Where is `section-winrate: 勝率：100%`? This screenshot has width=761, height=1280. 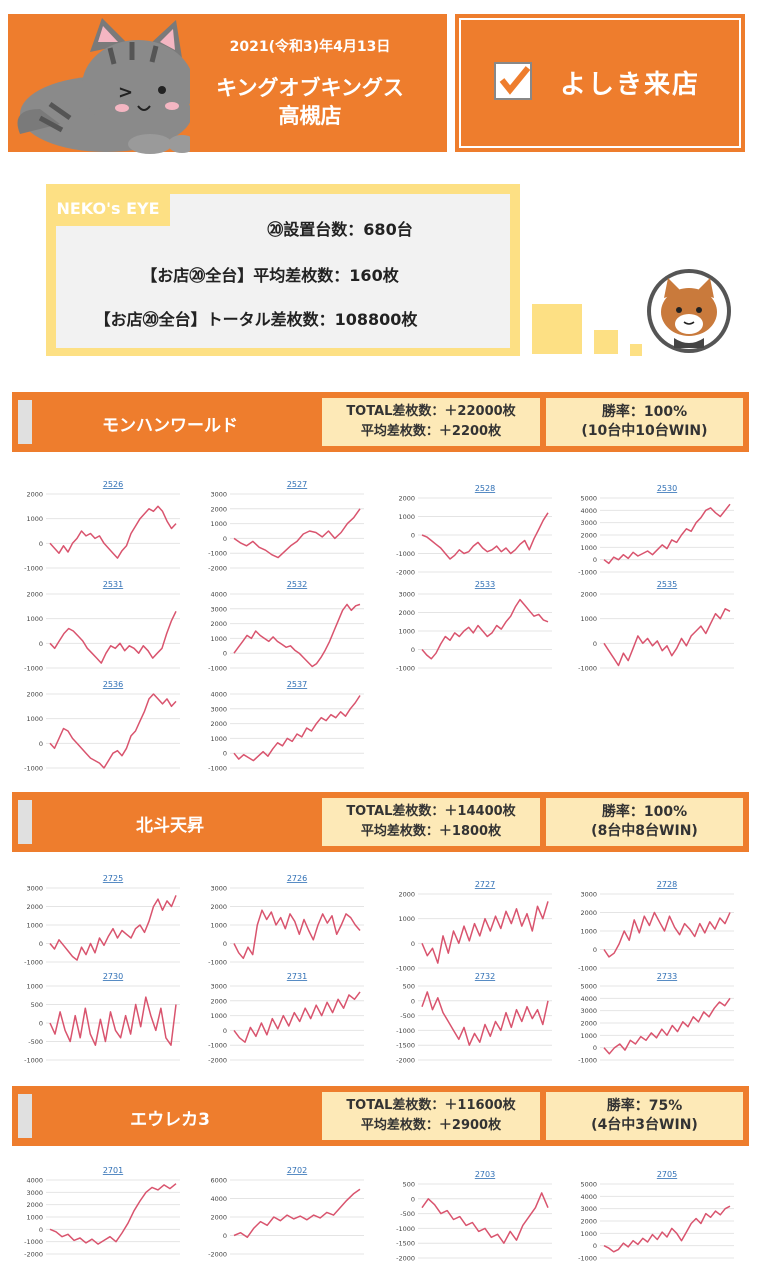 section-winrate: 勝率：100% is located at coordinates (644, 412).